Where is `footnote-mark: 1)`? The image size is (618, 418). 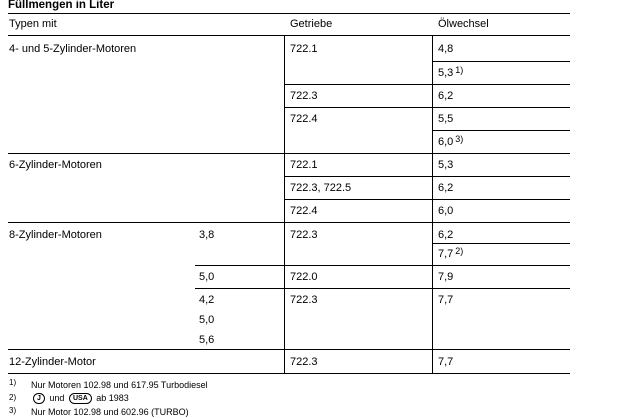 footnote-mark: 1) is located at coordinates (13, 382).